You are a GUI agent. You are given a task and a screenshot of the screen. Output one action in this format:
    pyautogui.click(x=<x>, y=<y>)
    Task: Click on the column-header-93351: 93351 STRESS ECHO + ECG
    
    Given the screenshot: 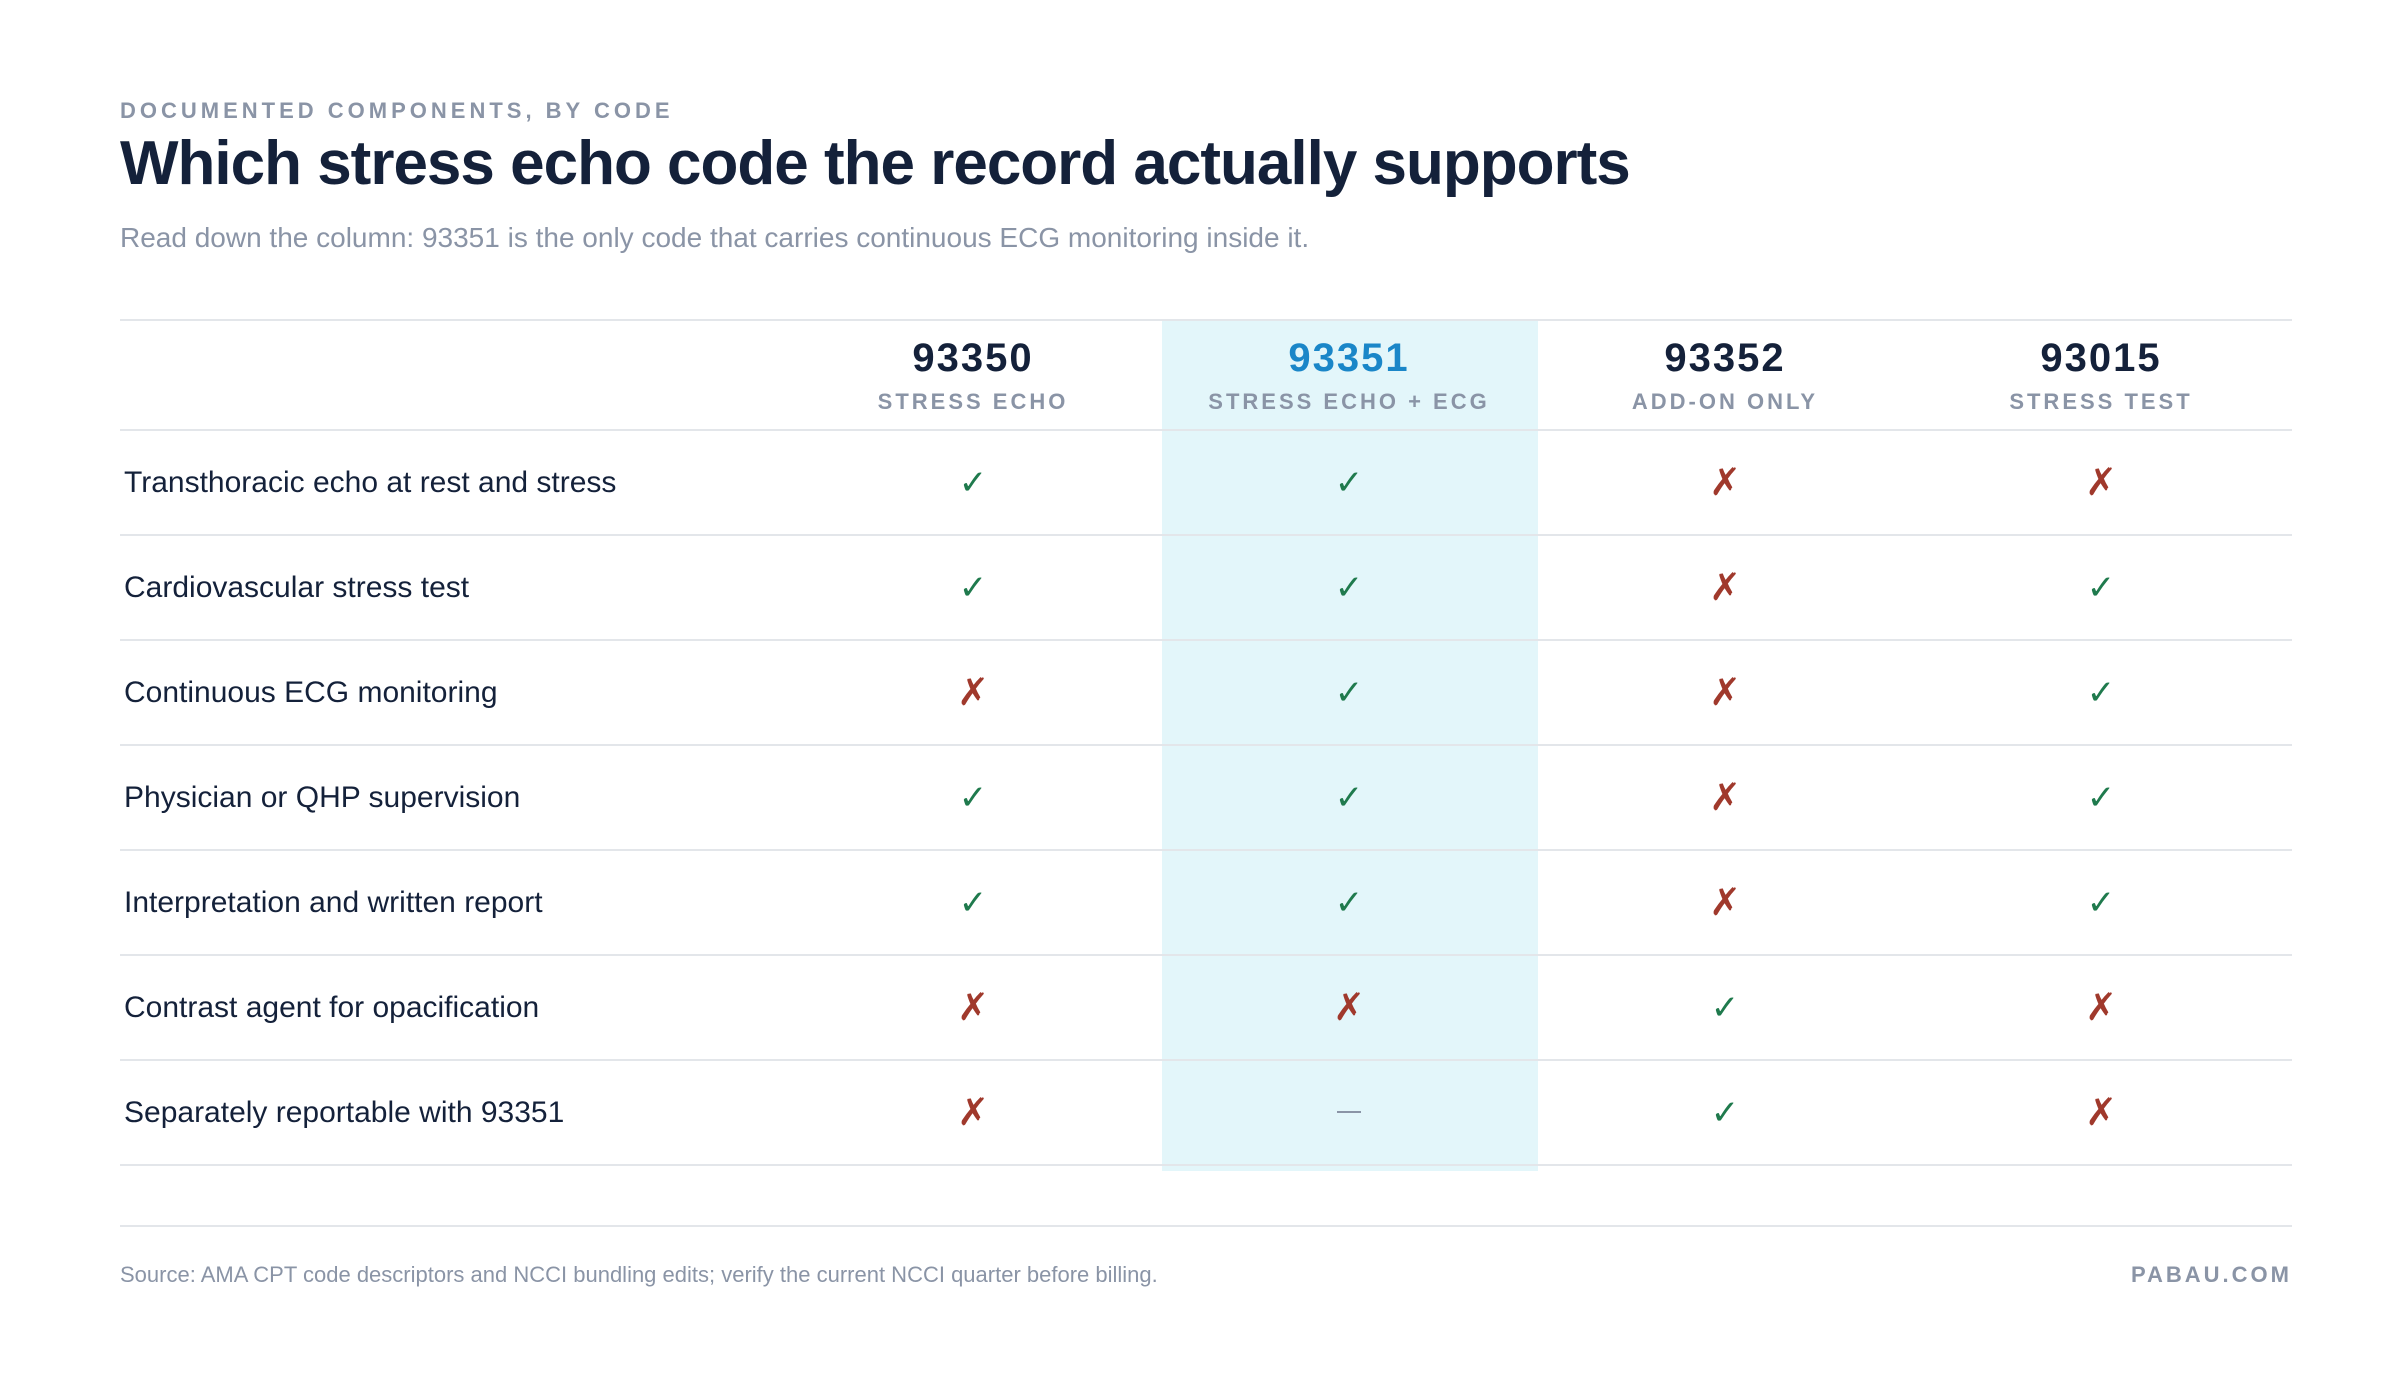 What is the action you would take?
    pyautogui.click(x=1349, y=375)
    